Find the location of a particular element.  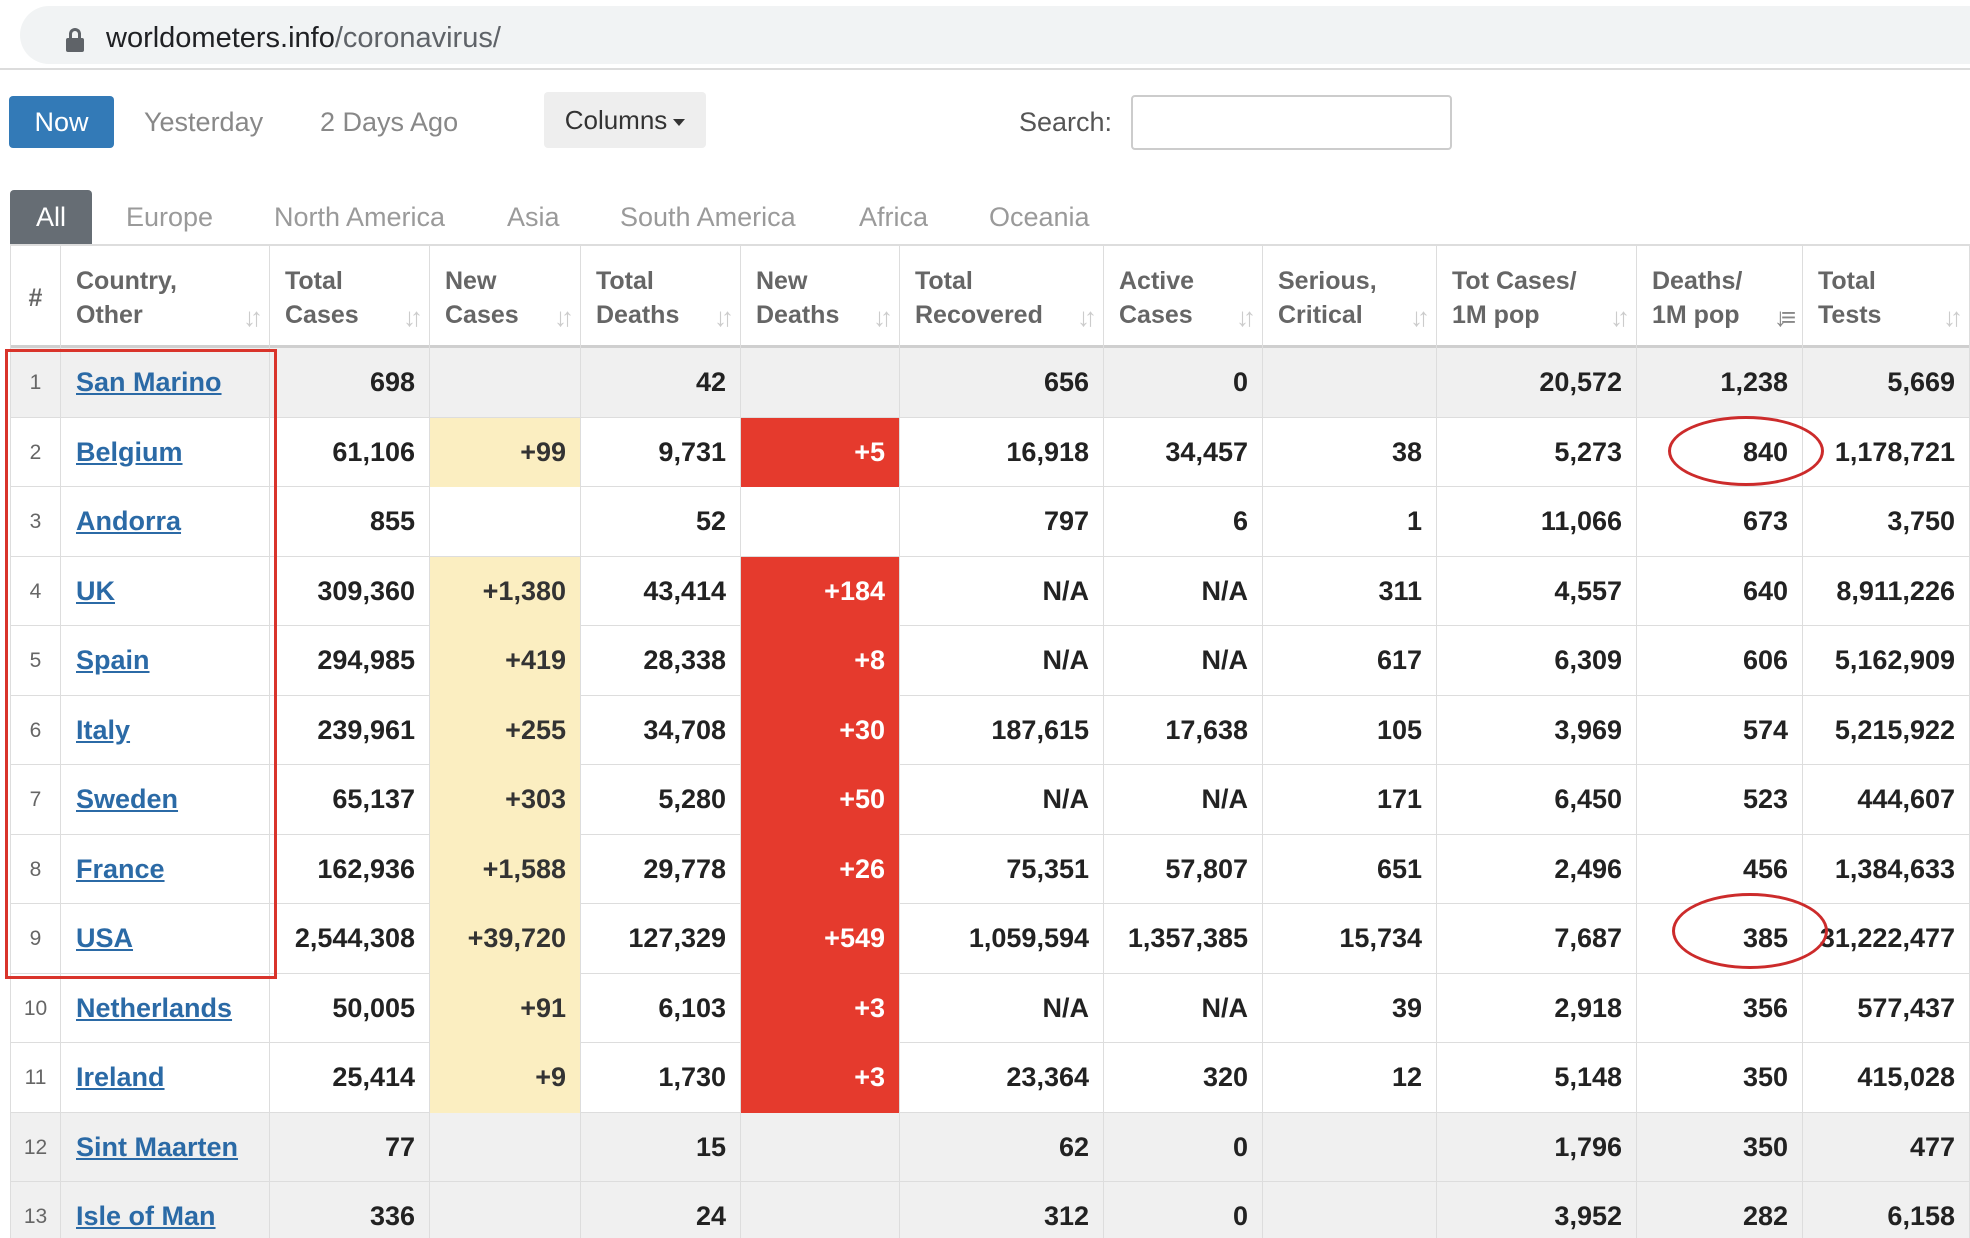

table-cell: 62 is located at coordinates (1002, 1147).